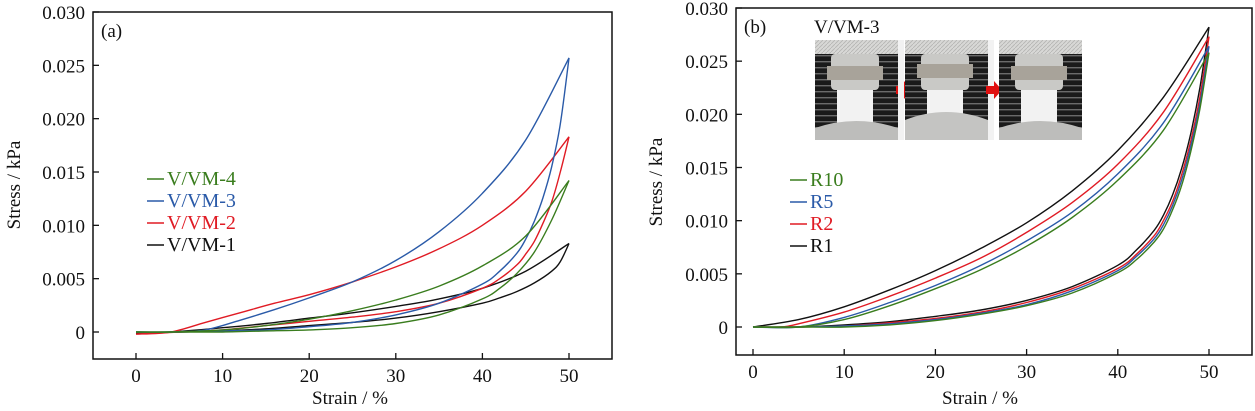 The image size is (1255, 411). I want to click on divider, so click(901, 90).